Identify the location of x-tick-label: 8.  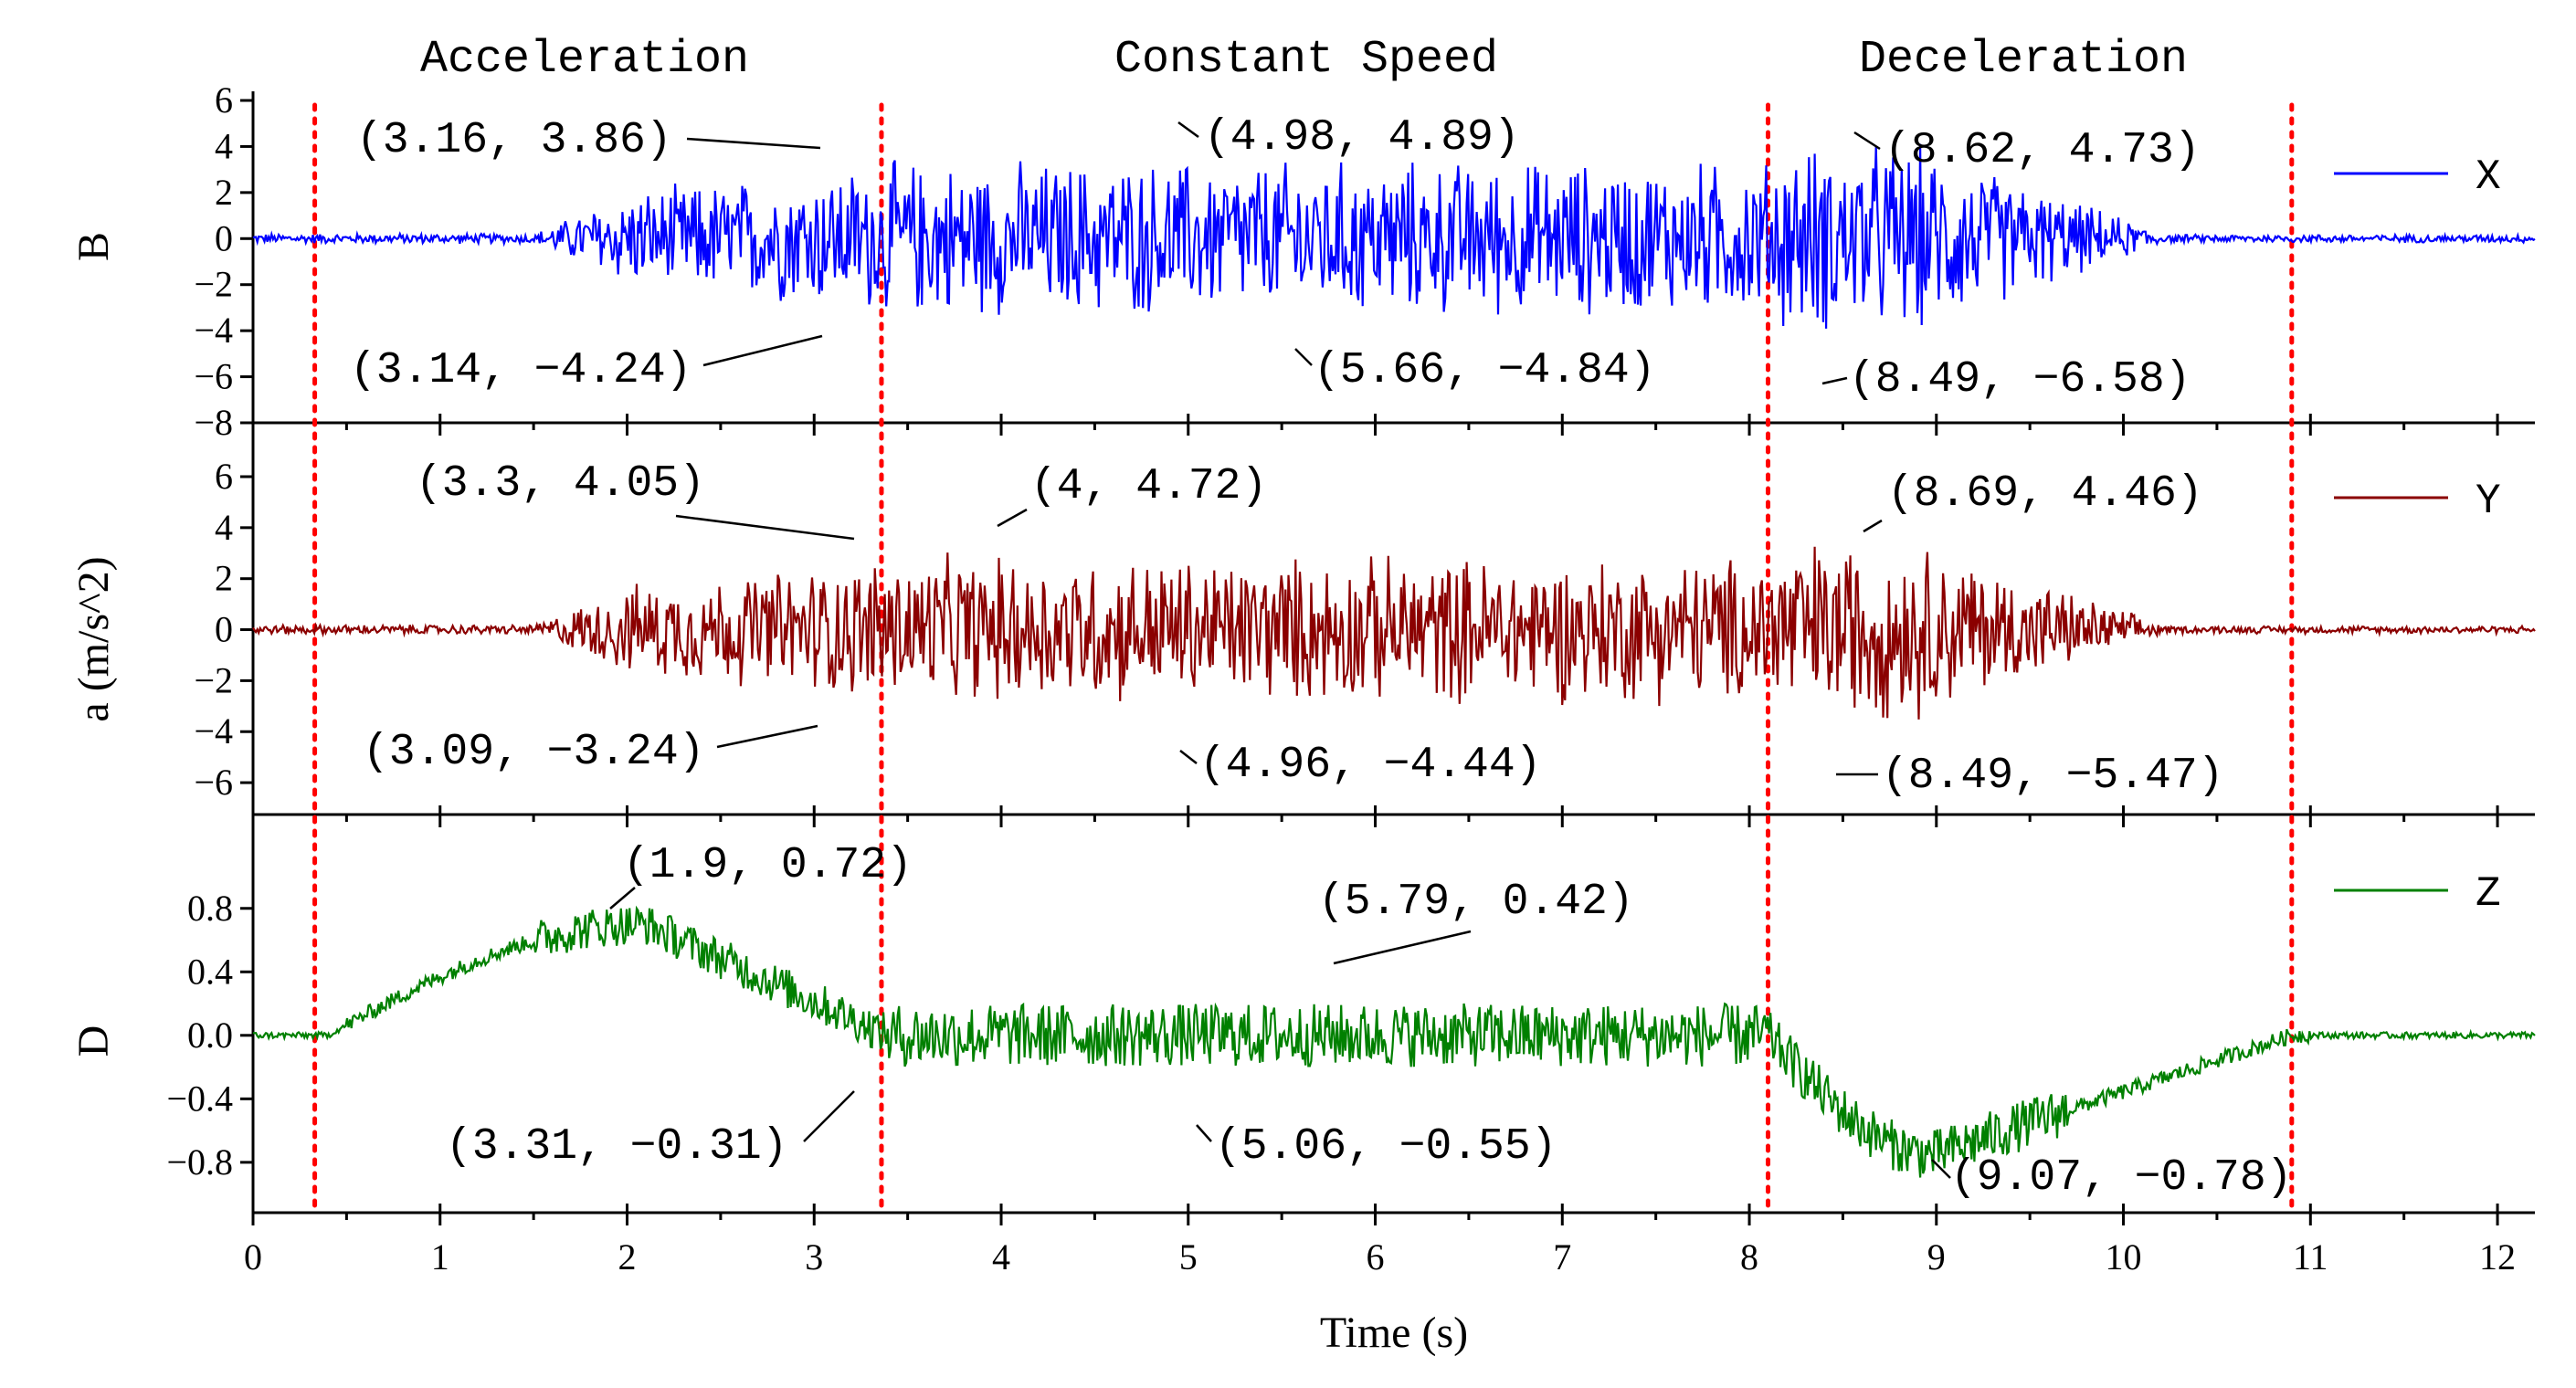
(1749, 1257).